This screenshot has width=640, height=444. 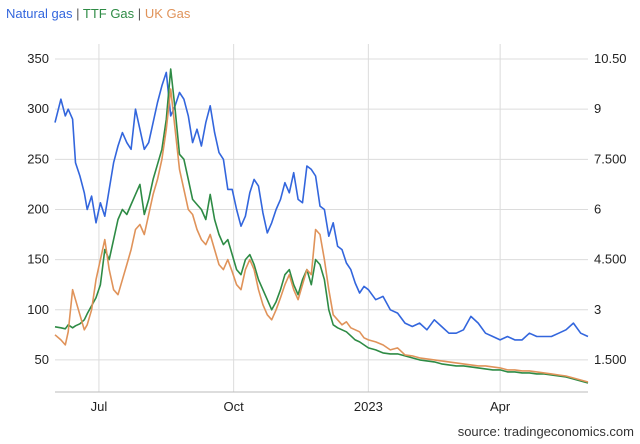 I want to click on y-tick-label-left: 50, so click(x=42, y=359).